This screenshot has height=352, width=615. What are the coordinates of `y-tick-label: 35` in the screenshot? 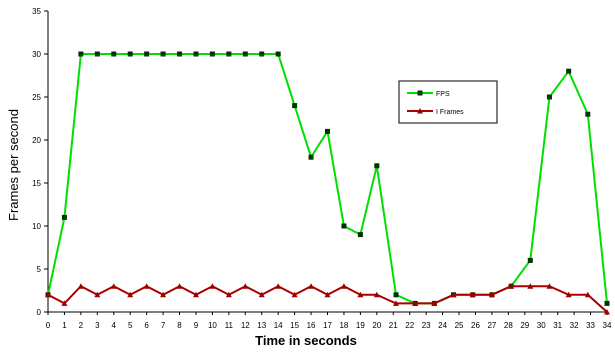 It's located at (36, 11).